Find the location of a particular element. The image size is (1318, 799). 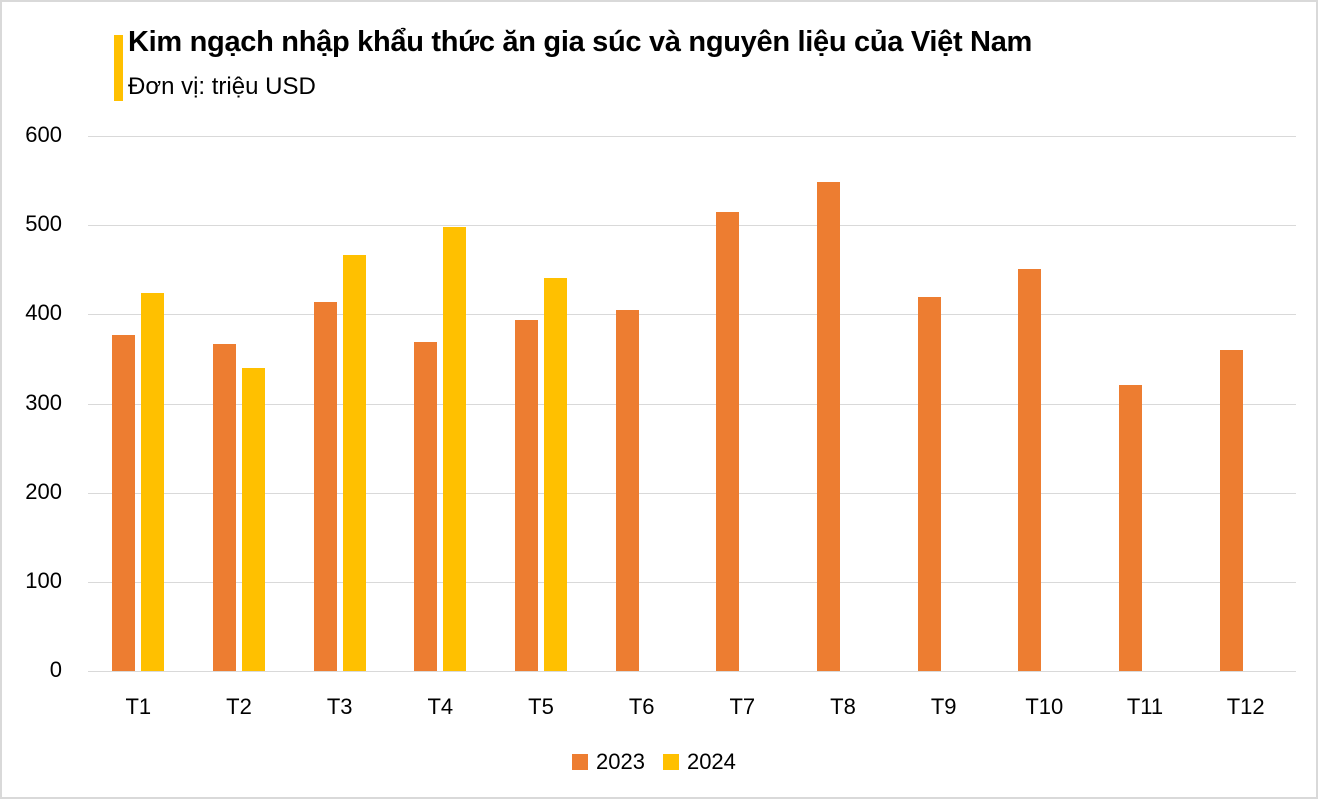

bar-2023-t12 is located at coordinates (1231, 510).